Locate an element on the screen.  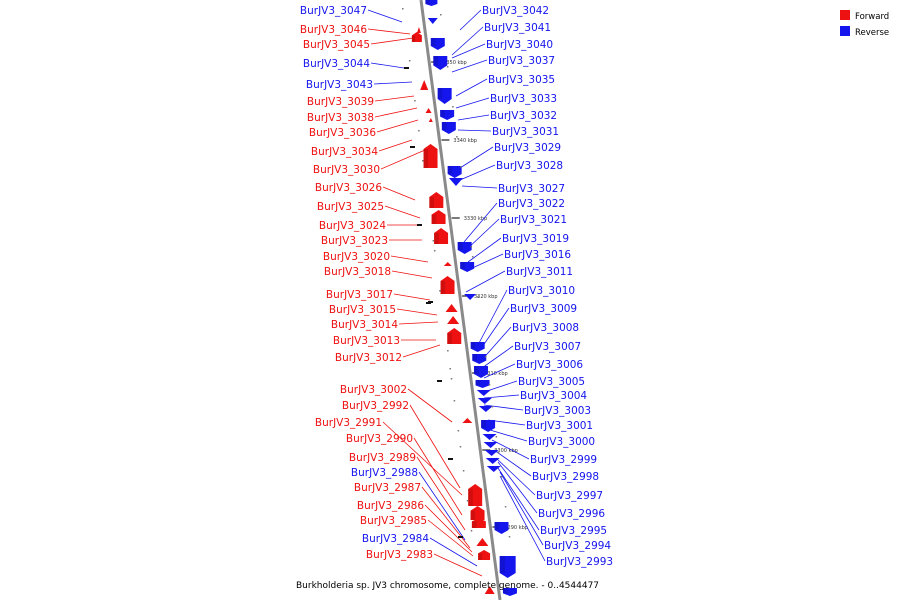
gene-label-left: BurJV3_3045 is located at coordinates (336, 45).